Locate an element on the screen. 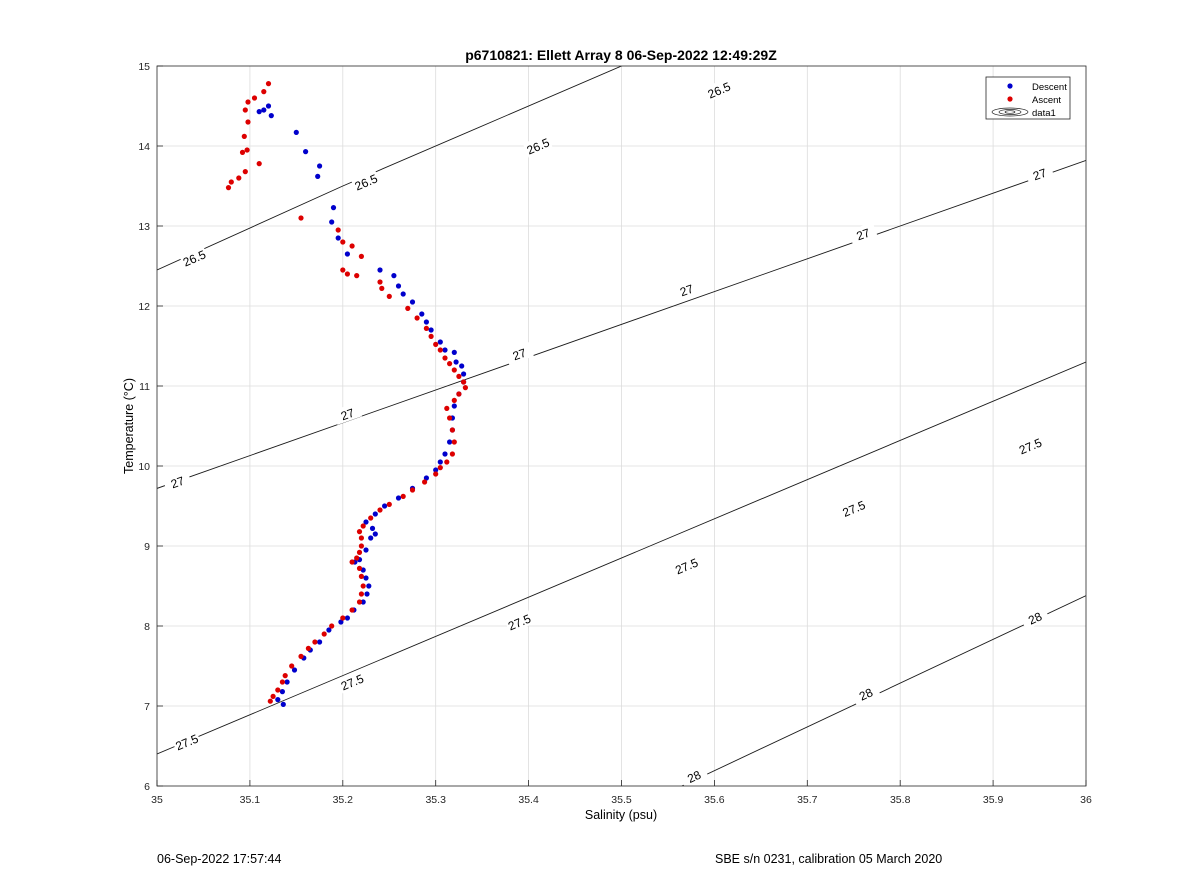 The height and width of the screenshot is (885, 1200). x-tick-label: 35.9 is located at coordinates (993, 800).